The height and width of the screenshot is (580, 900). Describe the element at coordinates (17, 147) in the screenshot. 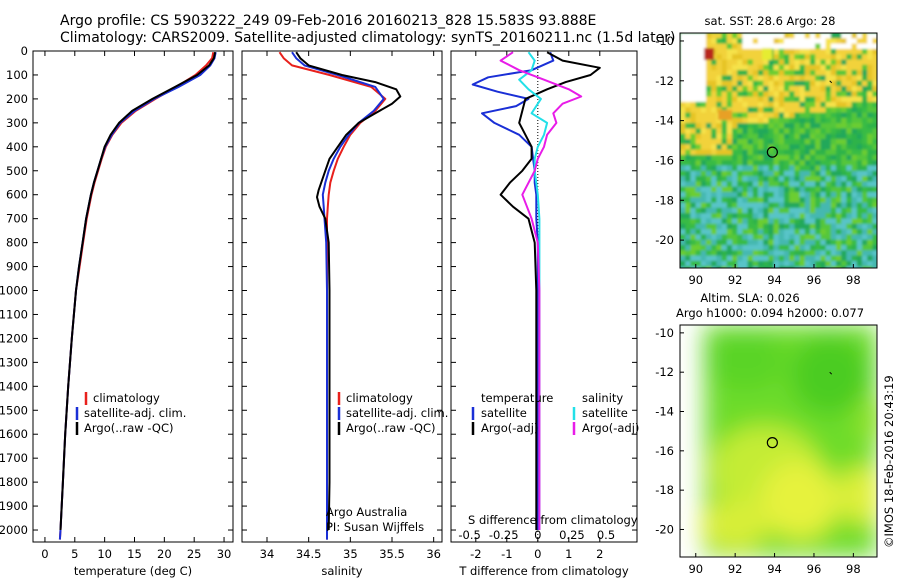

I see `depth-tick-label: 400` at that location.